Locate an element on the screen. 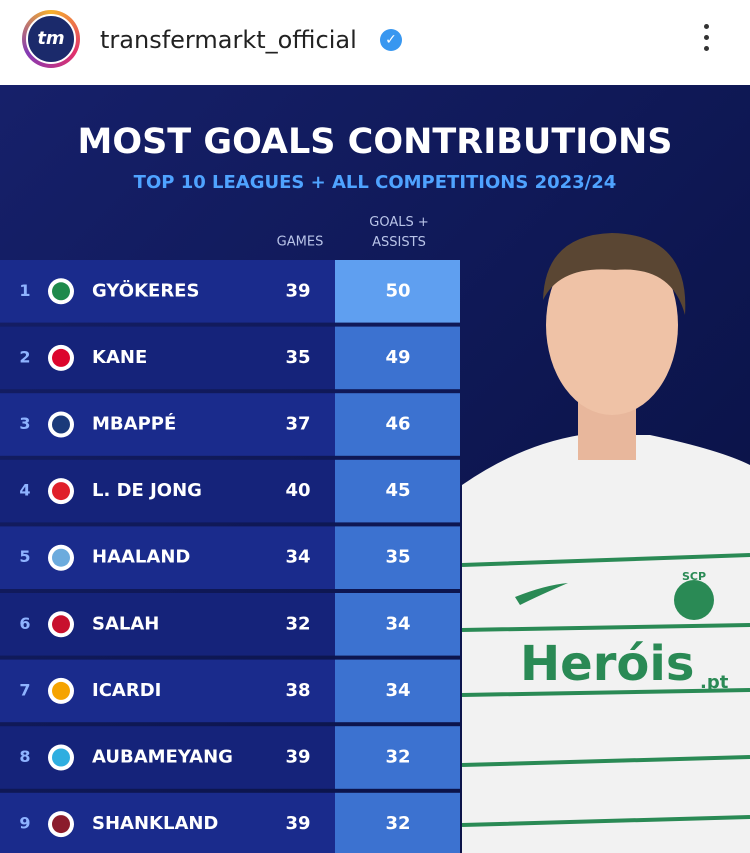 The width and height of the screenshot is (750, 853). column-header-wrap: GOALS + ASSISTS is located at coordinates (399, 232).